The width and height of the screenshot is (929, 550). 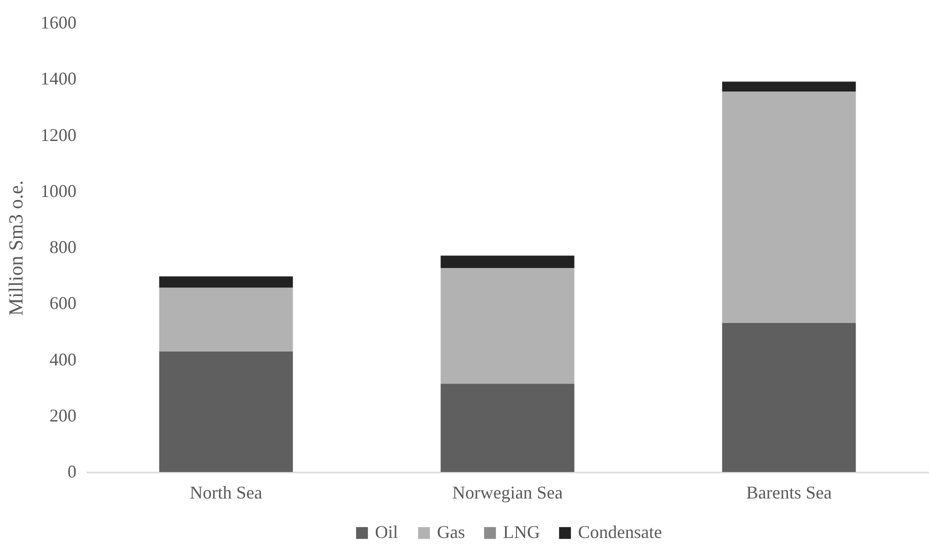 What do you see at coordinates (63, 415) in the screenshot?
I see `y-tick-label: 200` at bounding box center [63, 415].